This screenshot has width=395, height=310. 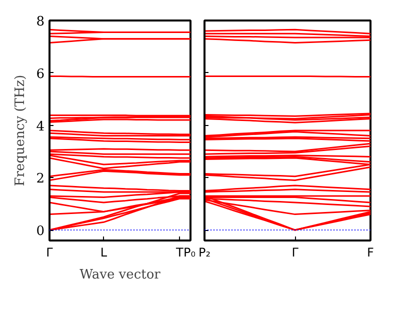 What do you see at coordinates (104, 253) in the screenshot?
I see `x-tick-label: L` at bounding box center [104, 253].